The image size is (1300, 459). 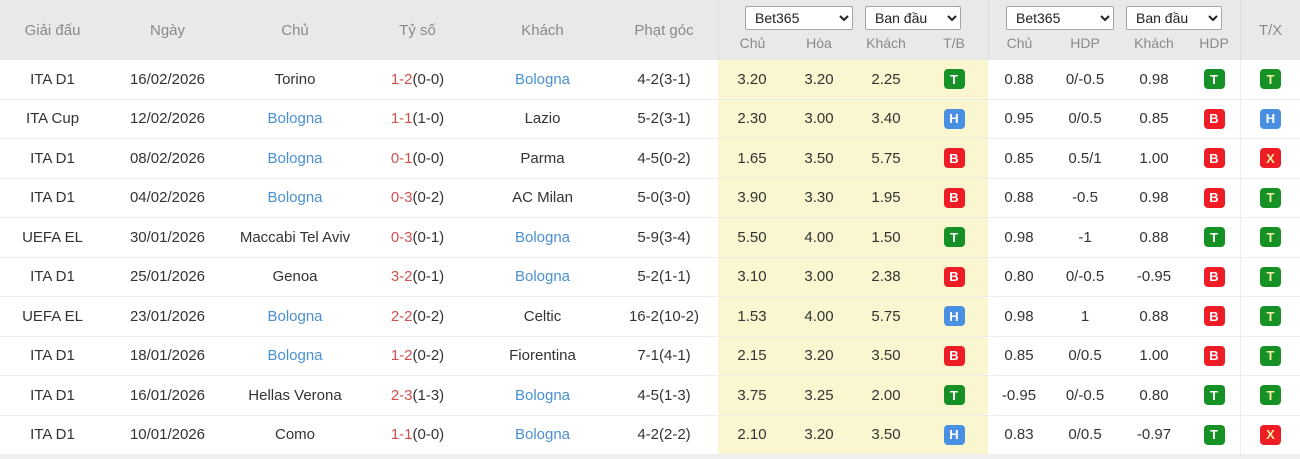 What do you see at coordinates (52, 316) in the screenshot?
I see `league-cell: UEFA EL` at bounding box center [52, 316].